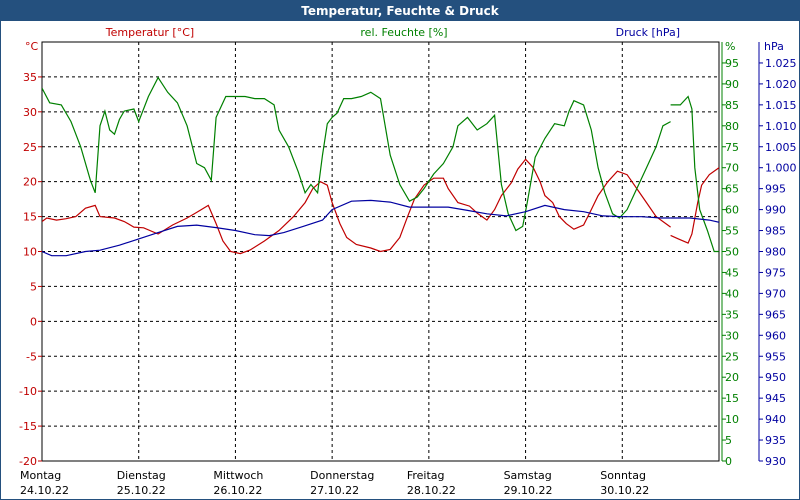 This screenshot has width=800, height=500. Describe the element at coordinates (431, 490) in the screenshot. I see `x-date-label: 28.10.22` at that location.